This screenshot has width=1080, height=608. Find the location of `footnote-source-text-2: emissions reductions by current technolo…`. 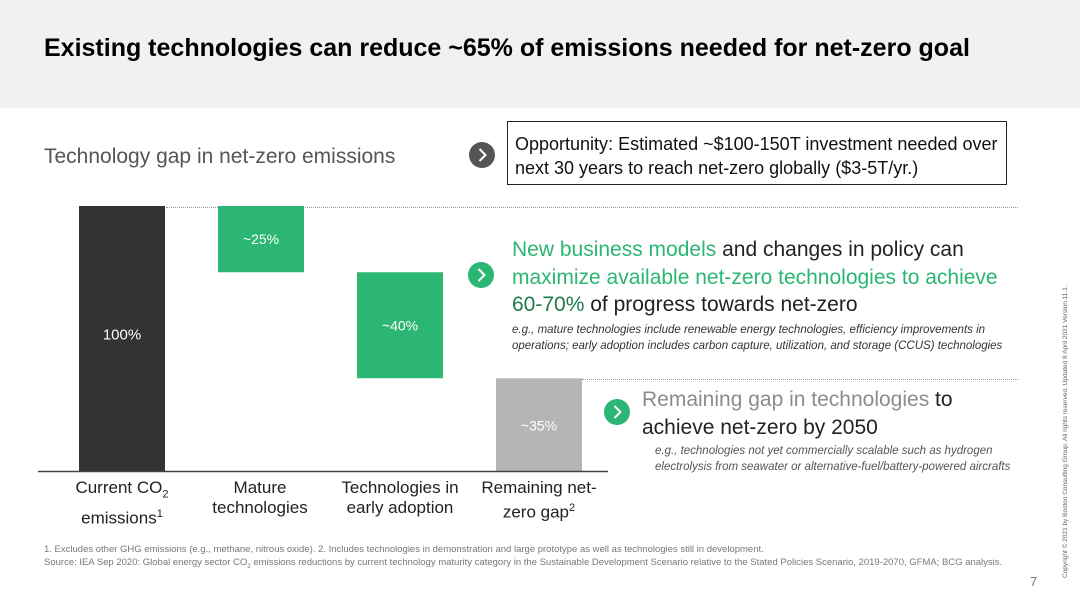

footnote-source-text-2: emissions reductions by current technolo… is located at coordinates (626, 562).